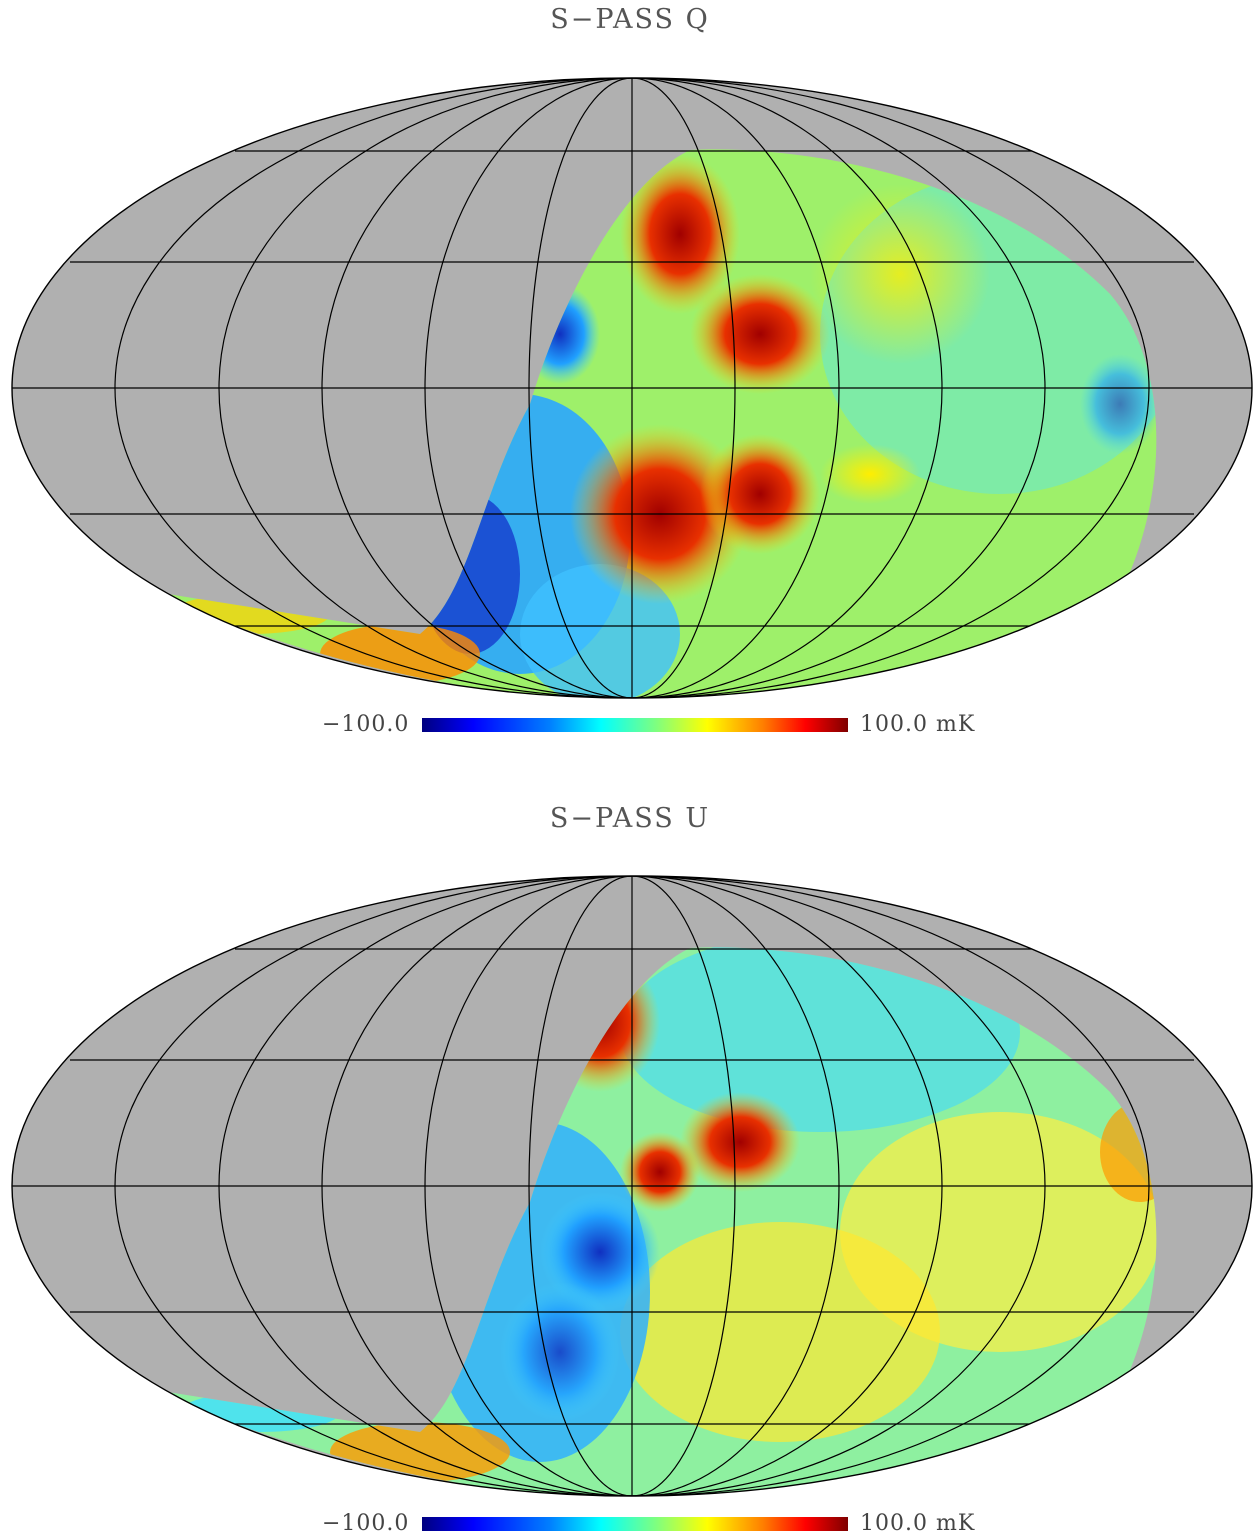 This screenshot has height=1537, width=1260. Describe the element at coordinates (630, 19) in the screenshot. I see `map-title-q: S−PASS Q` at that location.